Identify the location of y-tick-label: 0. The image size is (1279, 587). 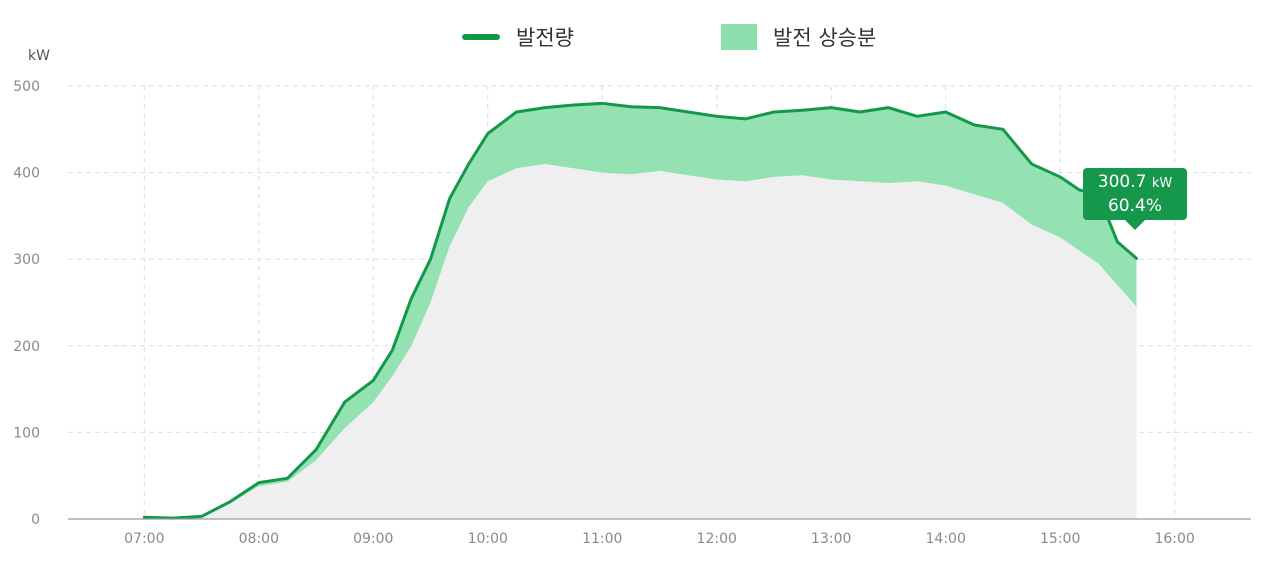
(35, 520).